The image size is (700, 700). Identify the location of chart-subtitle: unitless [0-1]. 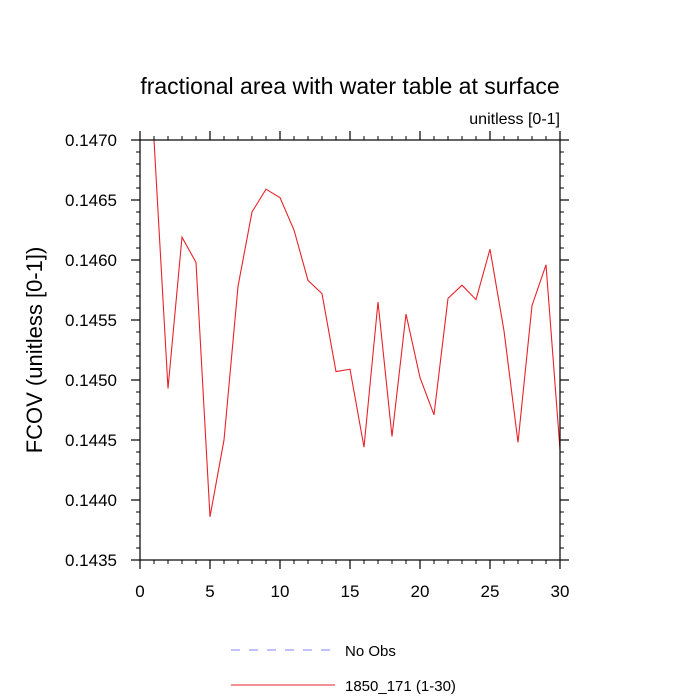
(514, 119).